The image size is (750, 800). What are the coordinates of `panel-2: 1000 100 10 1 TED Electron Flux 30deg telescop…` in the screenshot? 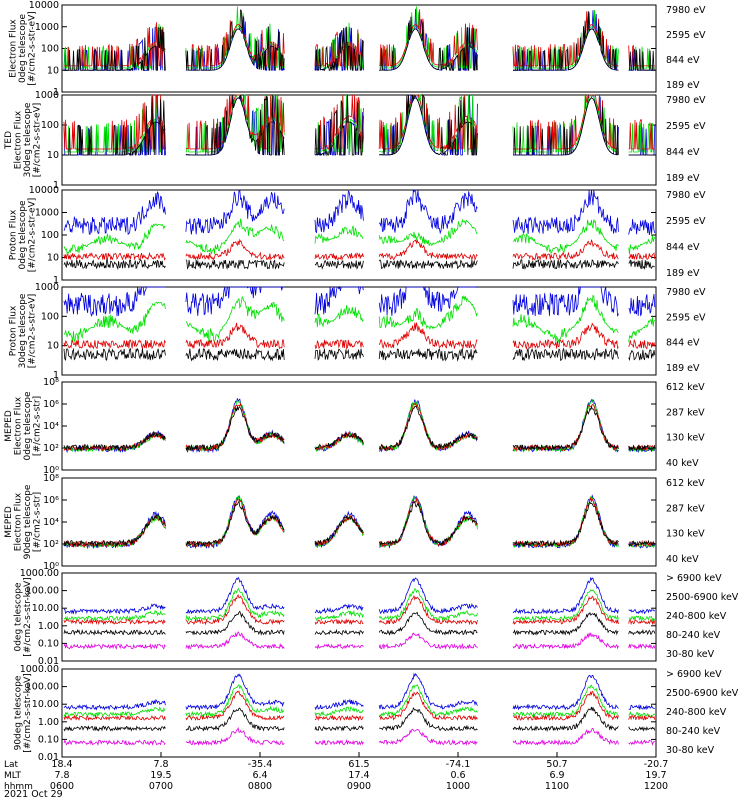 It's located at (355, 140).